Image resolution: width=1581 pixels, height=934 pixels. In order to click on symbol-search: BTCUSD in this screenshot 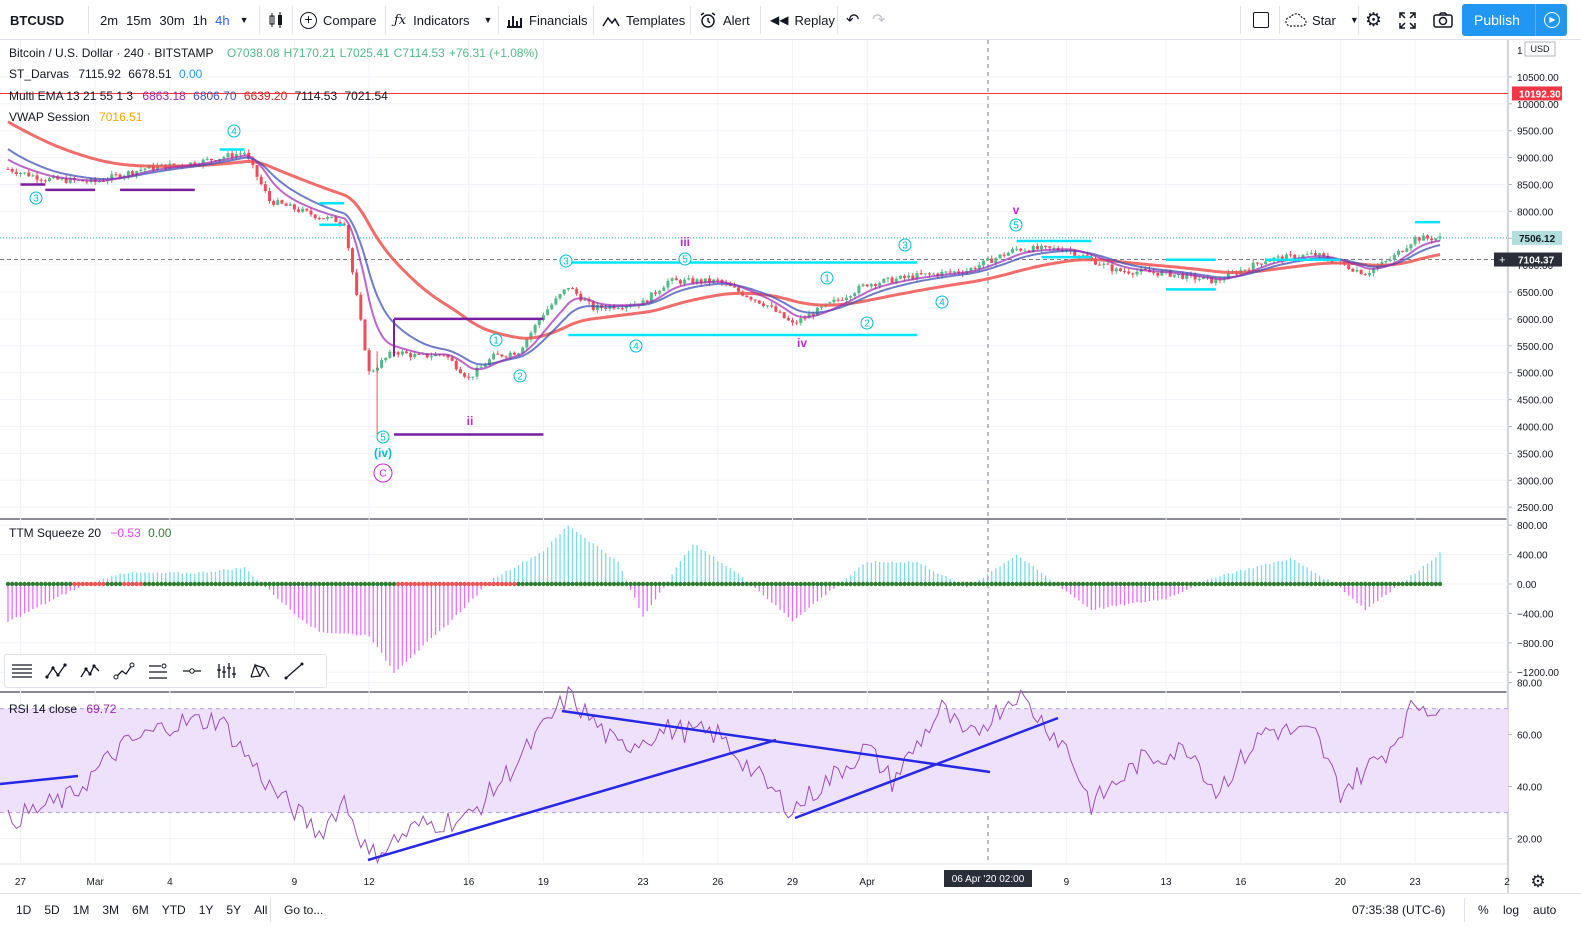, I will do `click(37, 20)`.